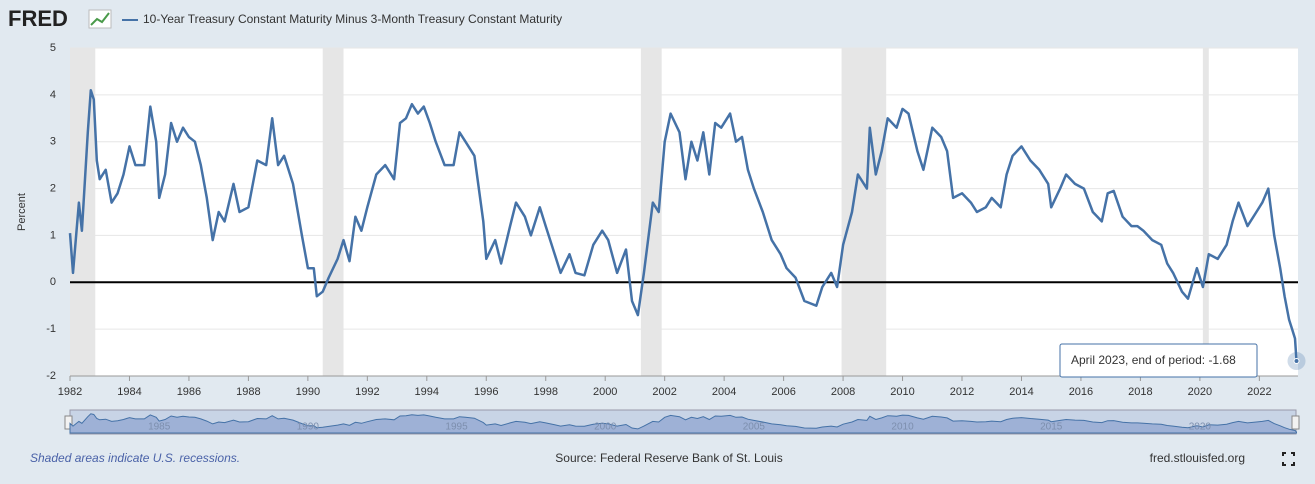 The width and height of the screenshot is (1315, 484). I want to click on navigator-tick-label: 2020, so click(1200, 427).